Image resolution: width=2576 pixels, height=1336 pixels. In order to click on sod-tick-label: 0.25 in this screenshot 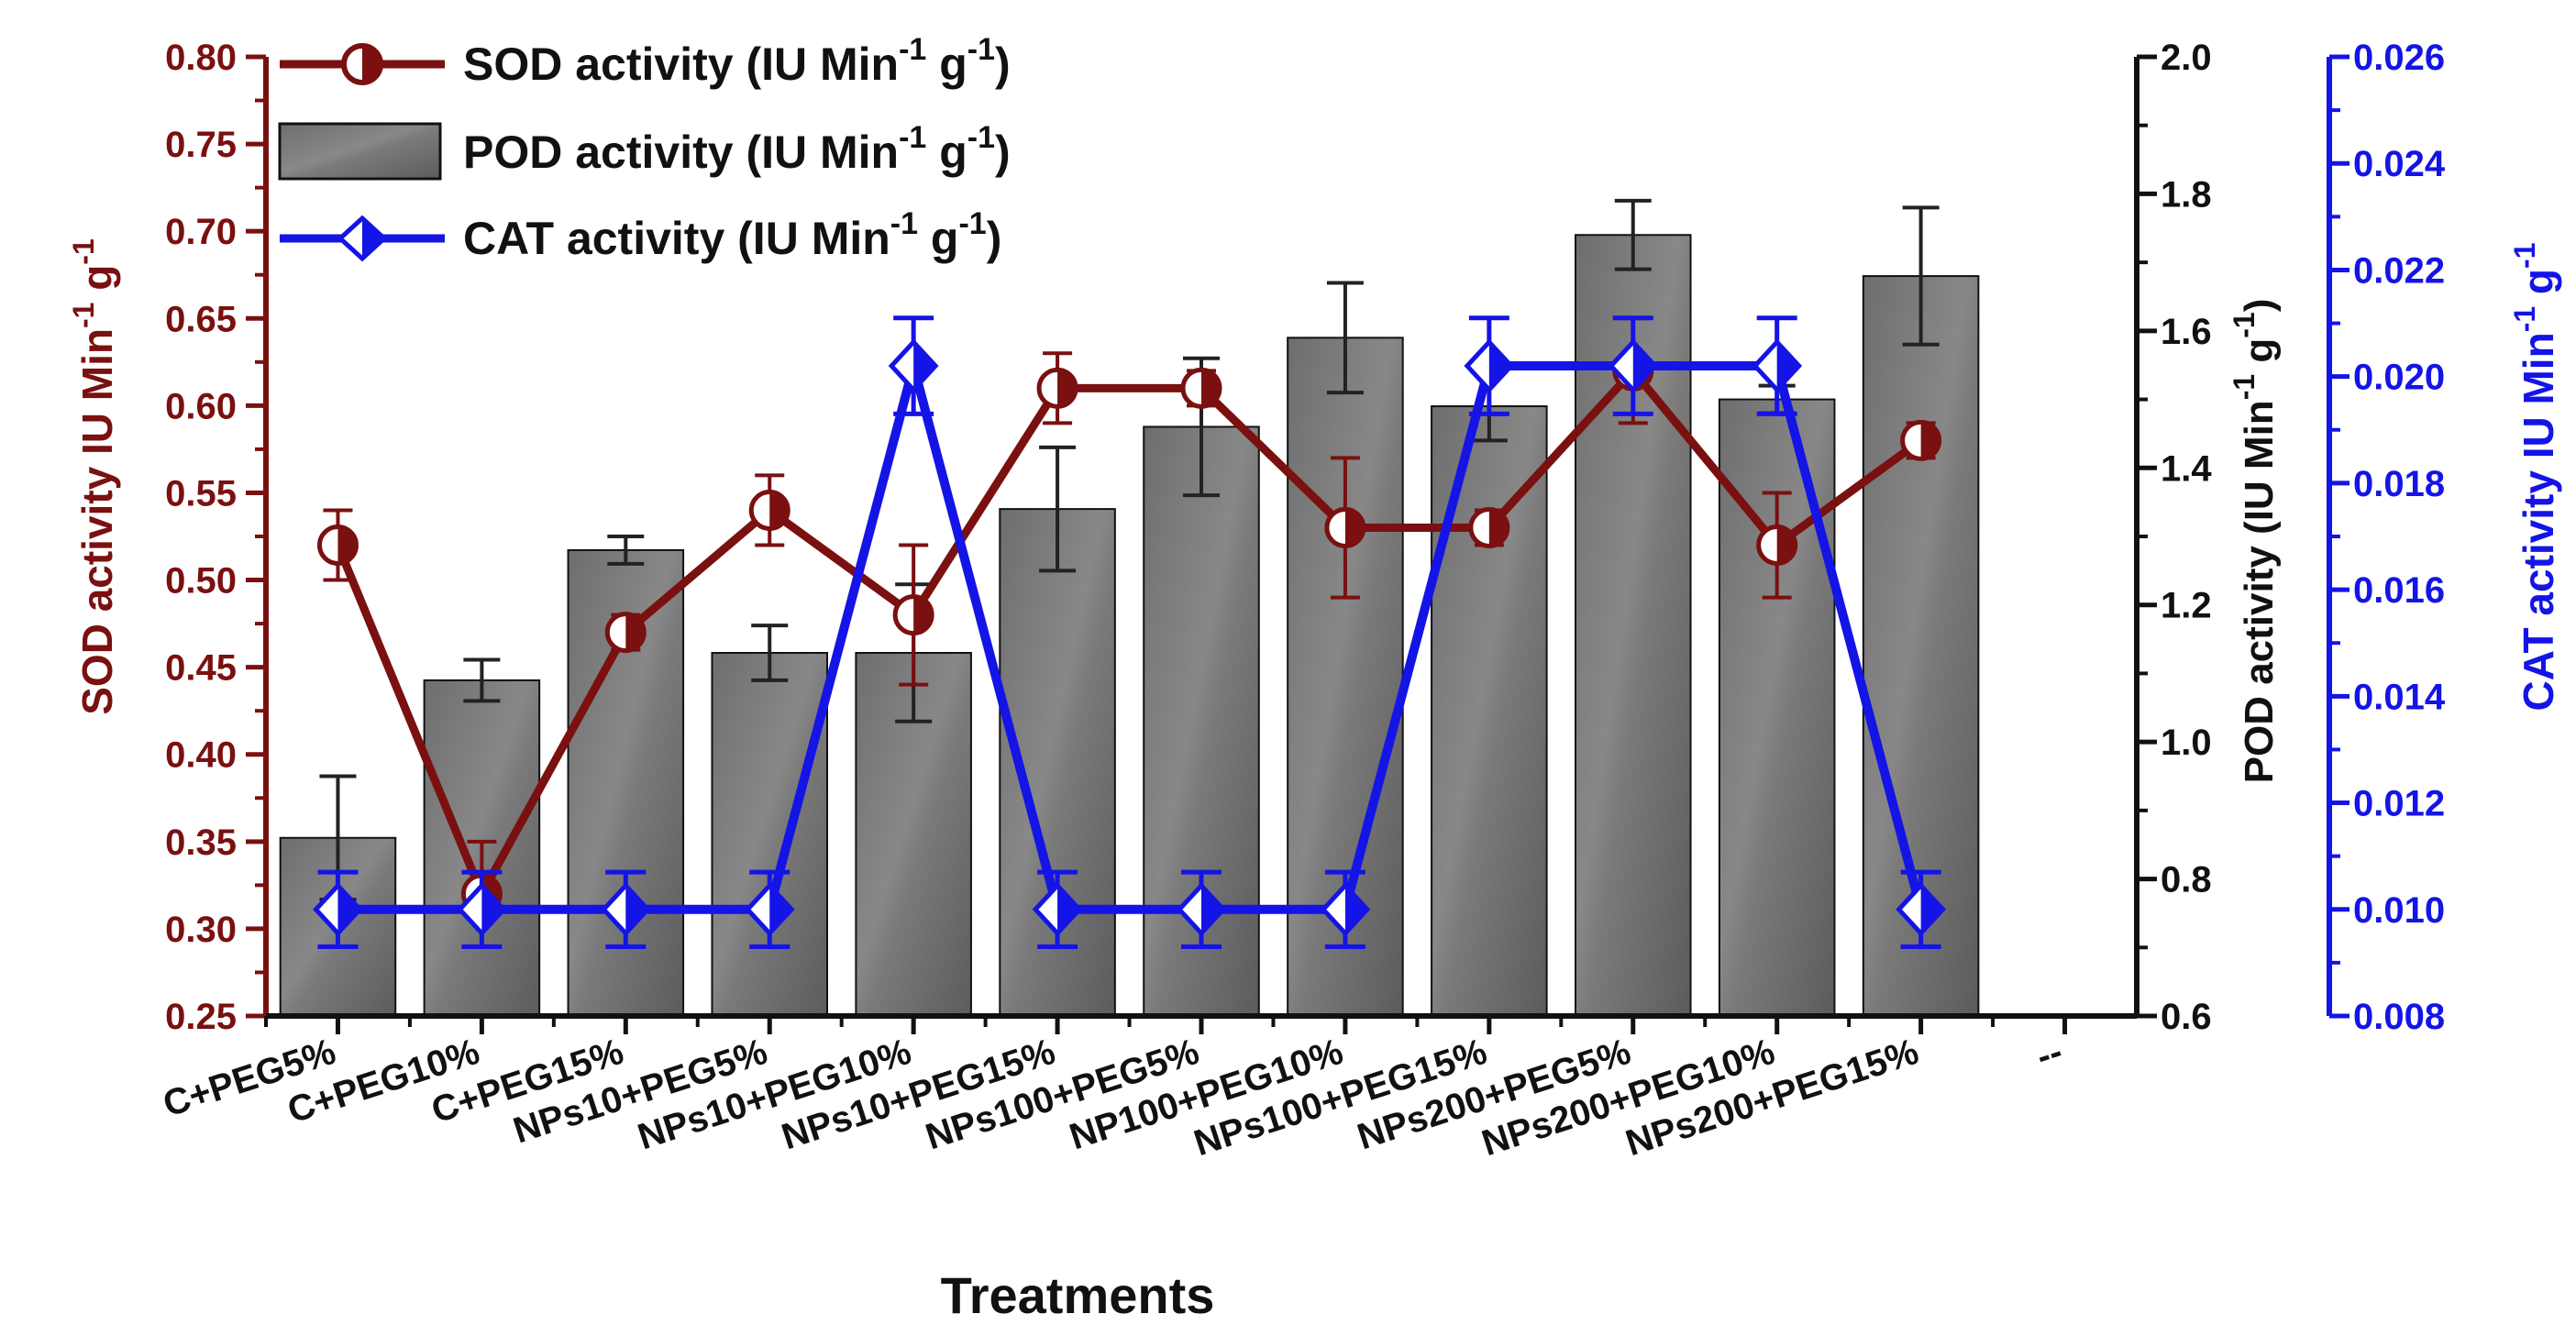, I will do `click(201, 1017)`.